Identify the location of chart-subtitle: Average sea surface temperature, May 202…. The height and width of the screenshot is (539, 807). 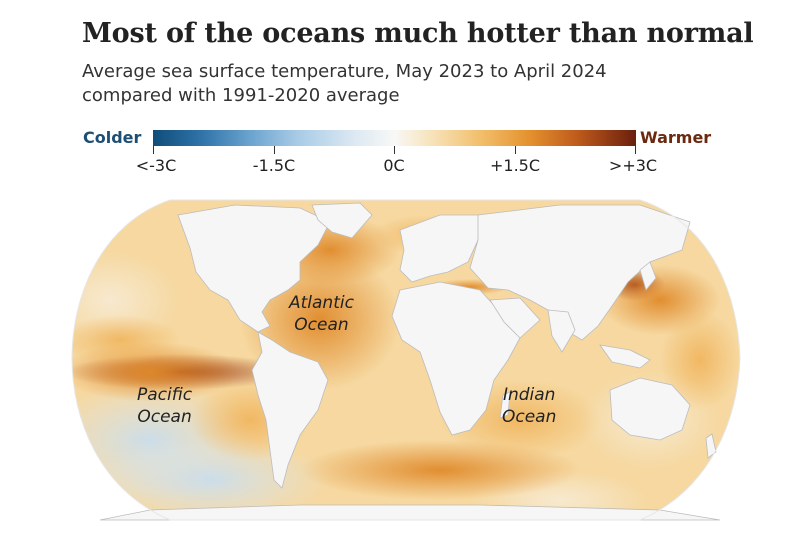
(402, 84).